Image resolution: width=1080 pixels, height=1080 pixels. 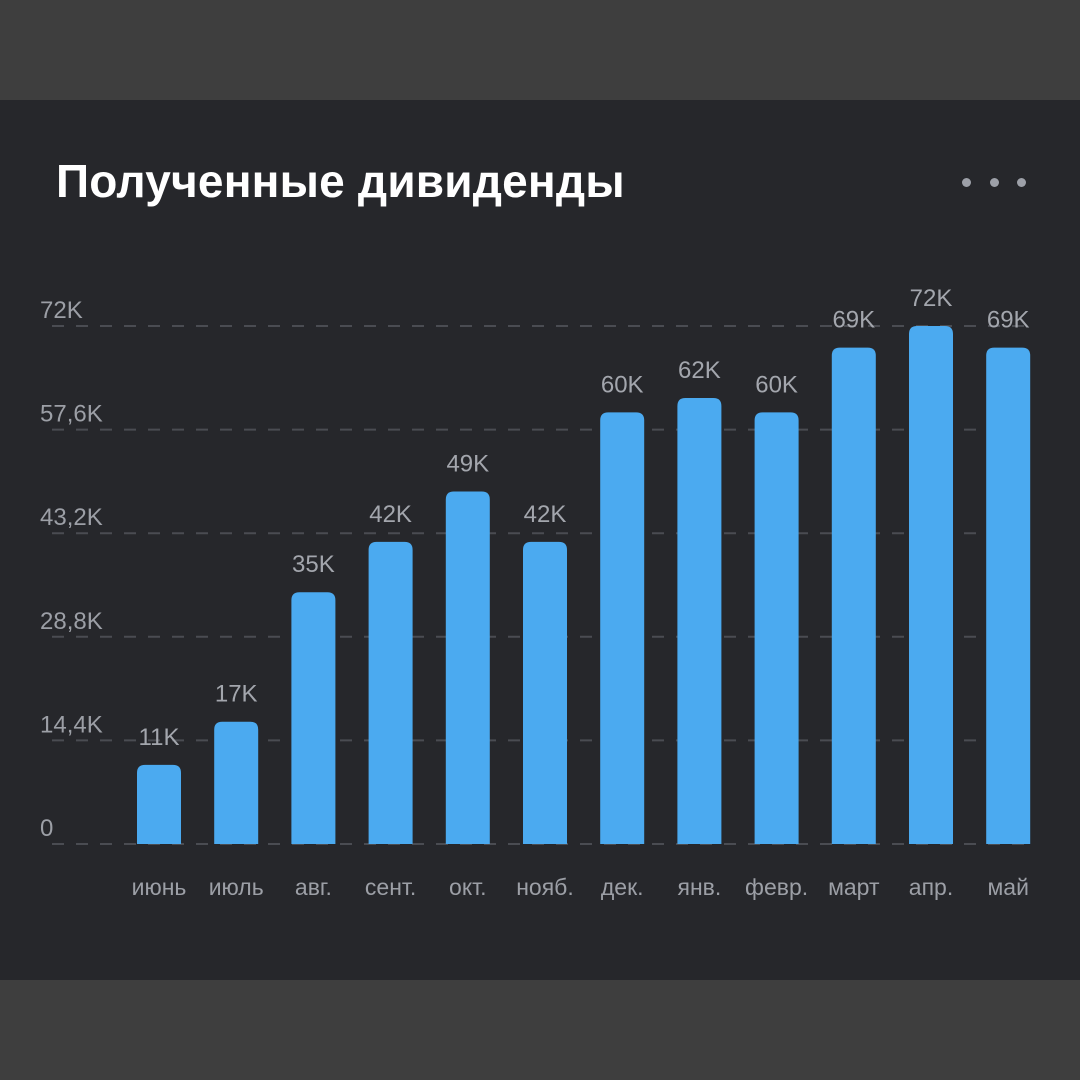 What do you see at coordinates (159, 737) in the screenshot?
I see `data-label: 11K` at bounding box center [159, 737].